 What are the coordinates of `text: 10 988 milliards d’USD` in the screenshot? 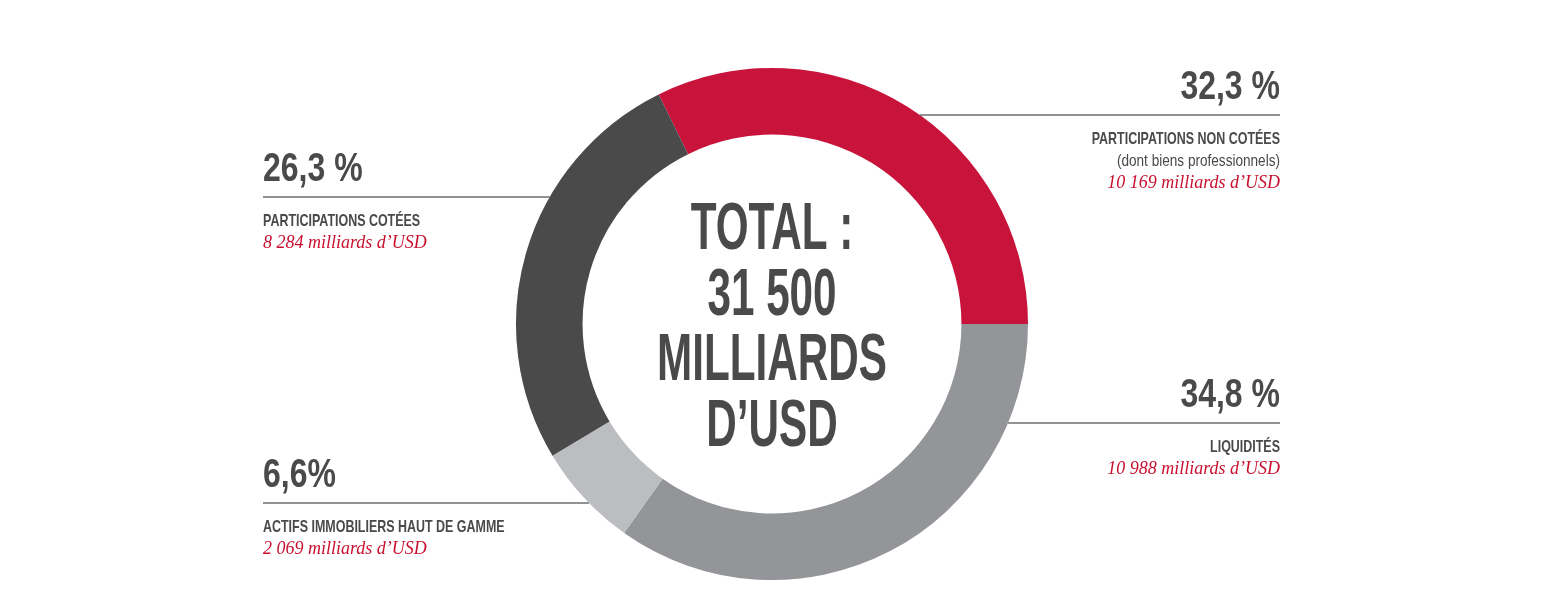 It's located at (1193, 468).